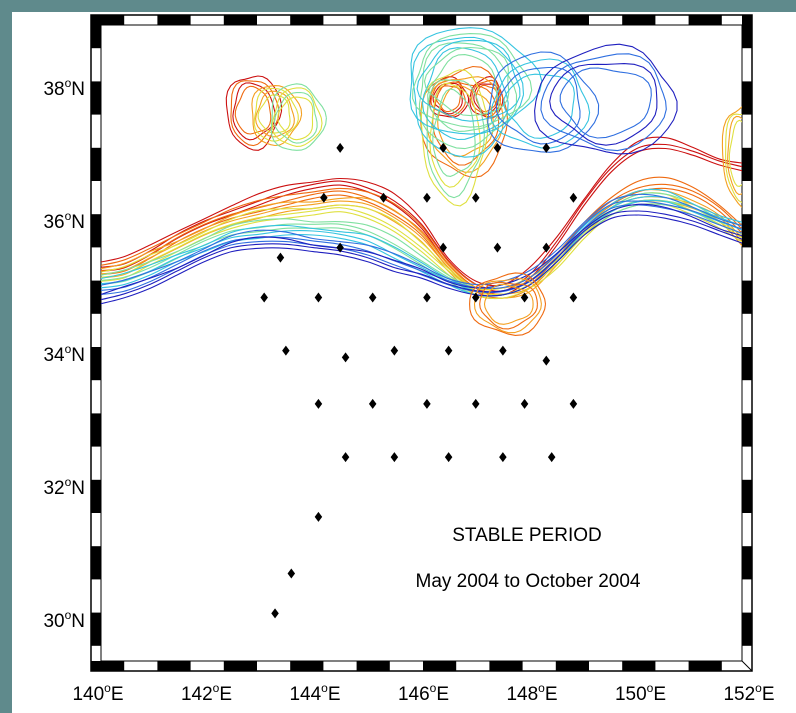  Describe the element at coordinates (423, 693) in the screenshot. I see `axis-tick-label: 146oE` at that location.